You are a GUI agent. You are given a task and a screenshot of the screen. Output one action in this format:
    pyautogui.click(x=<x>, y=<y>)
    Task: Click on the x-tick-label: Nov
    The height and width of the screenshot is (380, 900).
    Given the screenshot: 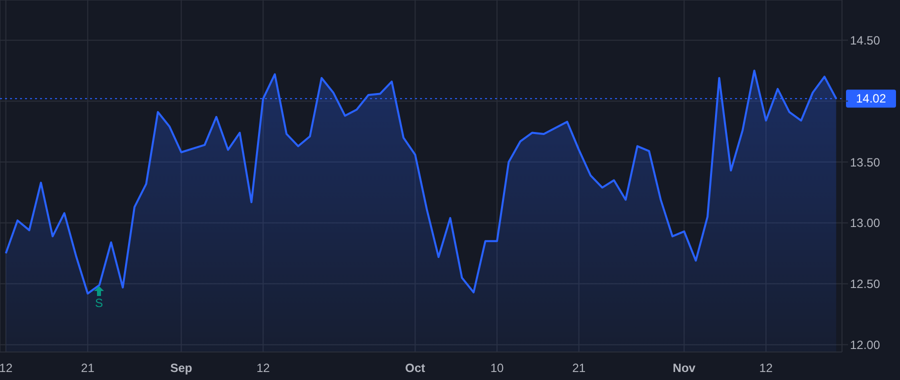 What is the action you would take?
    pyautogui.click(x=684, y=368)
    